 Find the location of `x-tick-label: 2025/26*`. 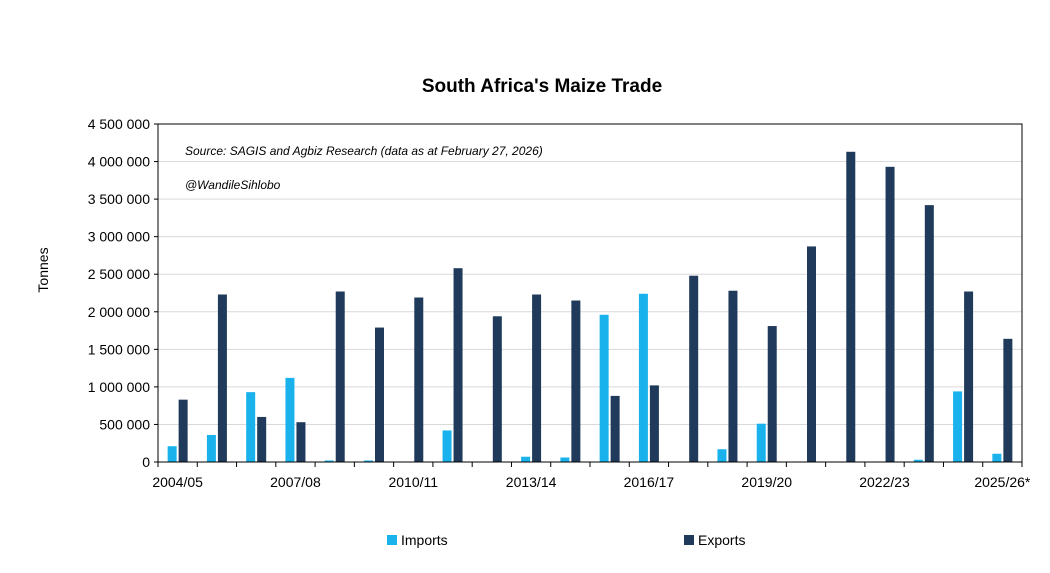

x-tick-label: 2025/26* is located at coordinates (1002, 482).